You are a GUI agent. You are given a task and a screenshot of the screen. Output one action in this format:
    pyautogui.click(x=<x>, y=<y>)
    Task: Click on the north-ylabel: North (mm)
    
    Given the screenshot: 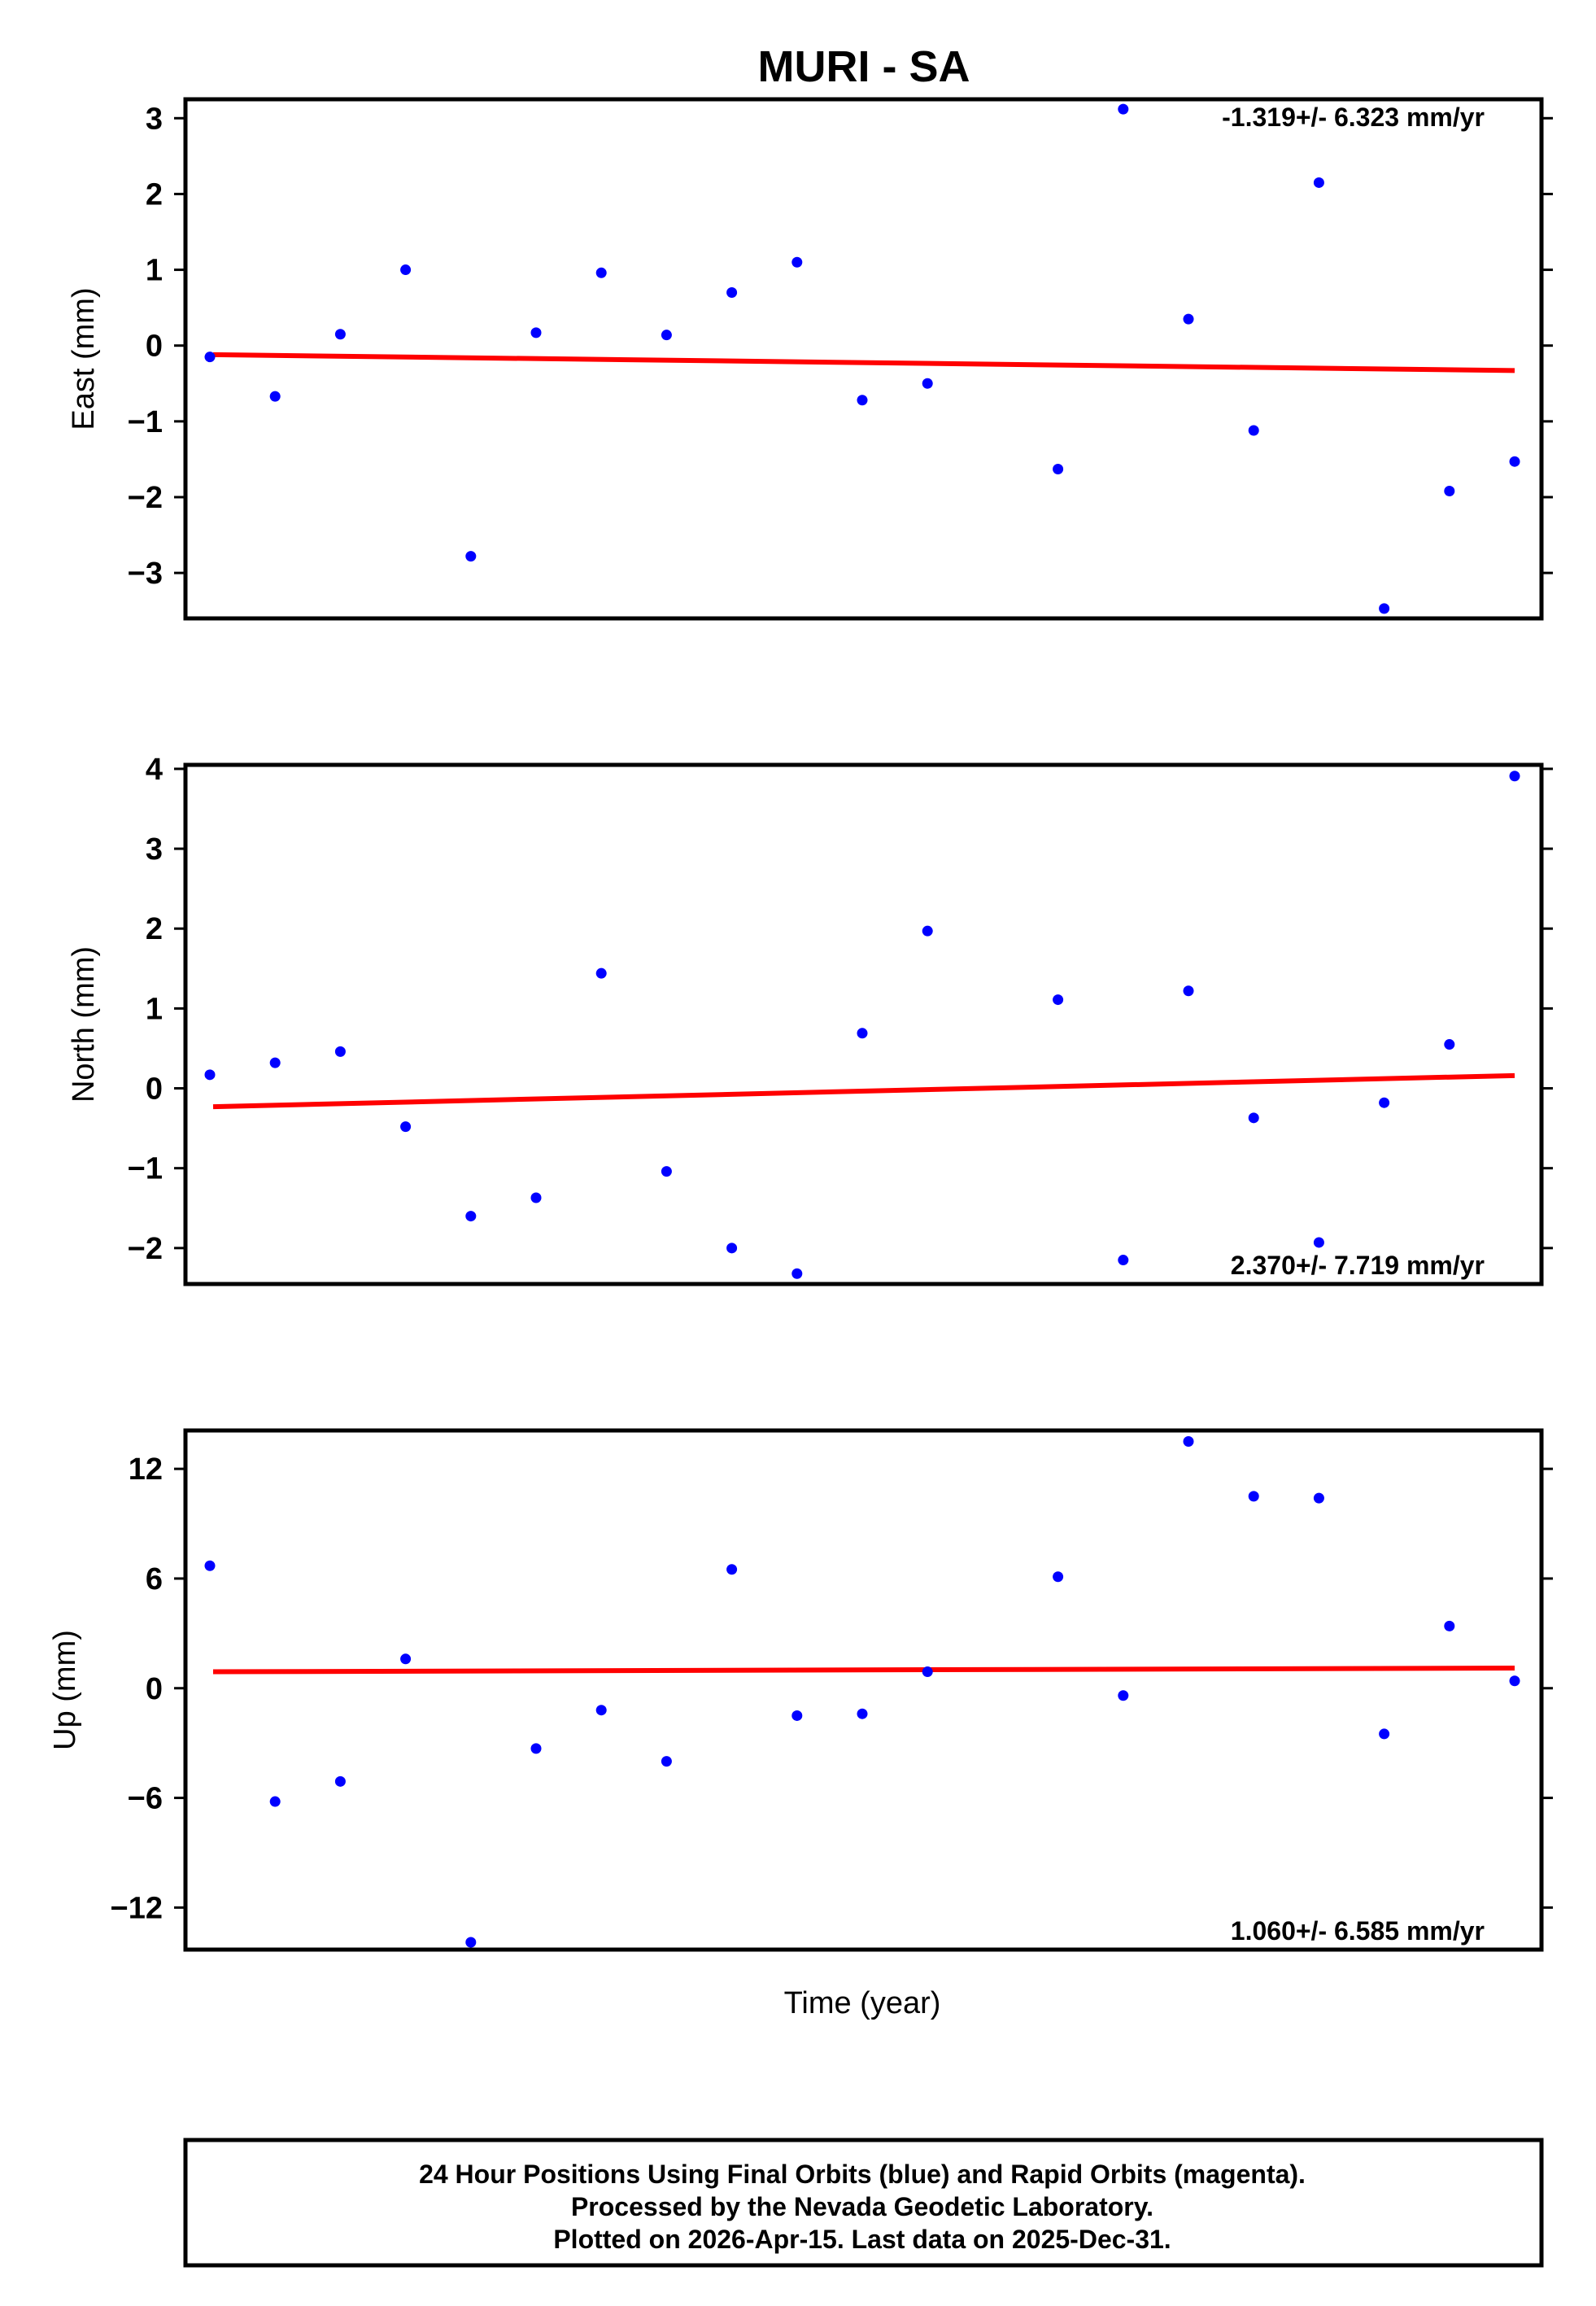 What is the action you would take?
    pyautogui.click(x=84, y=1024)
    